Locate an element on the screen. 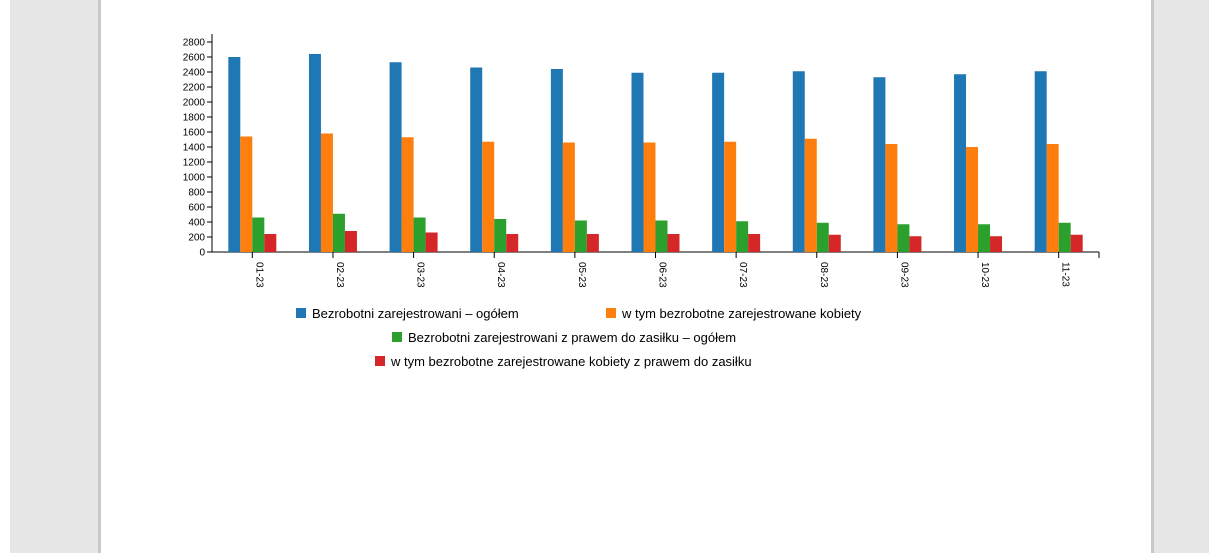 Image resolution: width=1209 pixels, height=553 pixels. y-tick-label: 800 is located at coordinates (196, 193).